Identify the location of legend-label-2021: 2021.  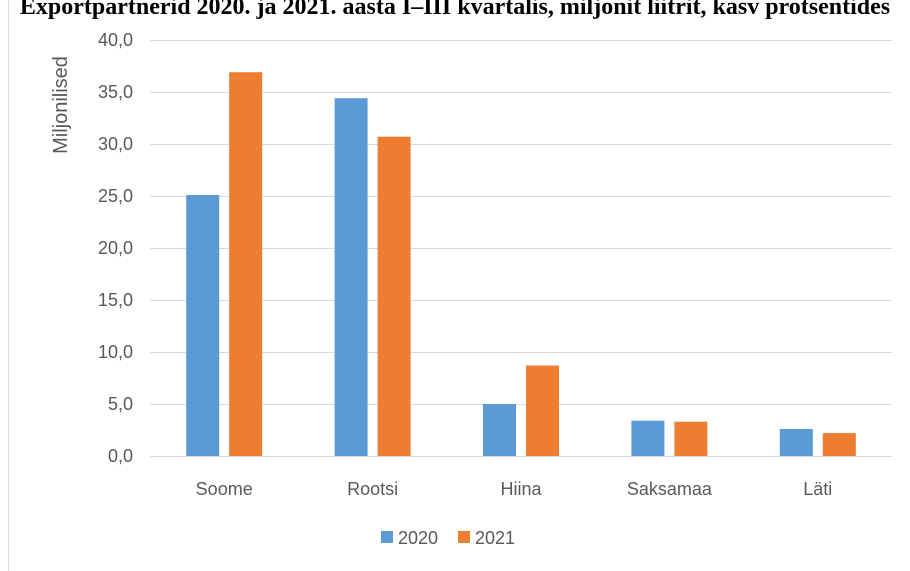
(495, 538).